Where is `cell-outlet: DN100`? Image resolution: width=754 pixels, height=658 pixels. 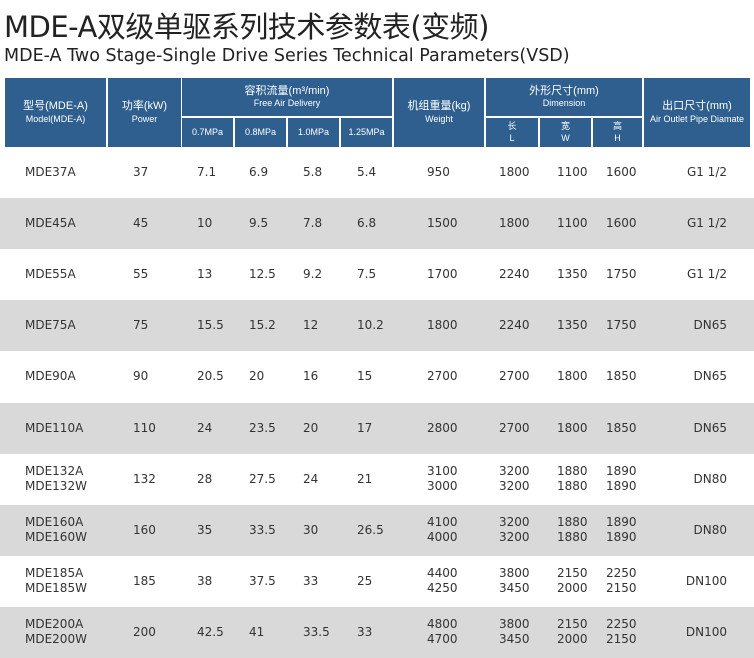 cell-outlet: DN100 is located at coordinates (706, 581).